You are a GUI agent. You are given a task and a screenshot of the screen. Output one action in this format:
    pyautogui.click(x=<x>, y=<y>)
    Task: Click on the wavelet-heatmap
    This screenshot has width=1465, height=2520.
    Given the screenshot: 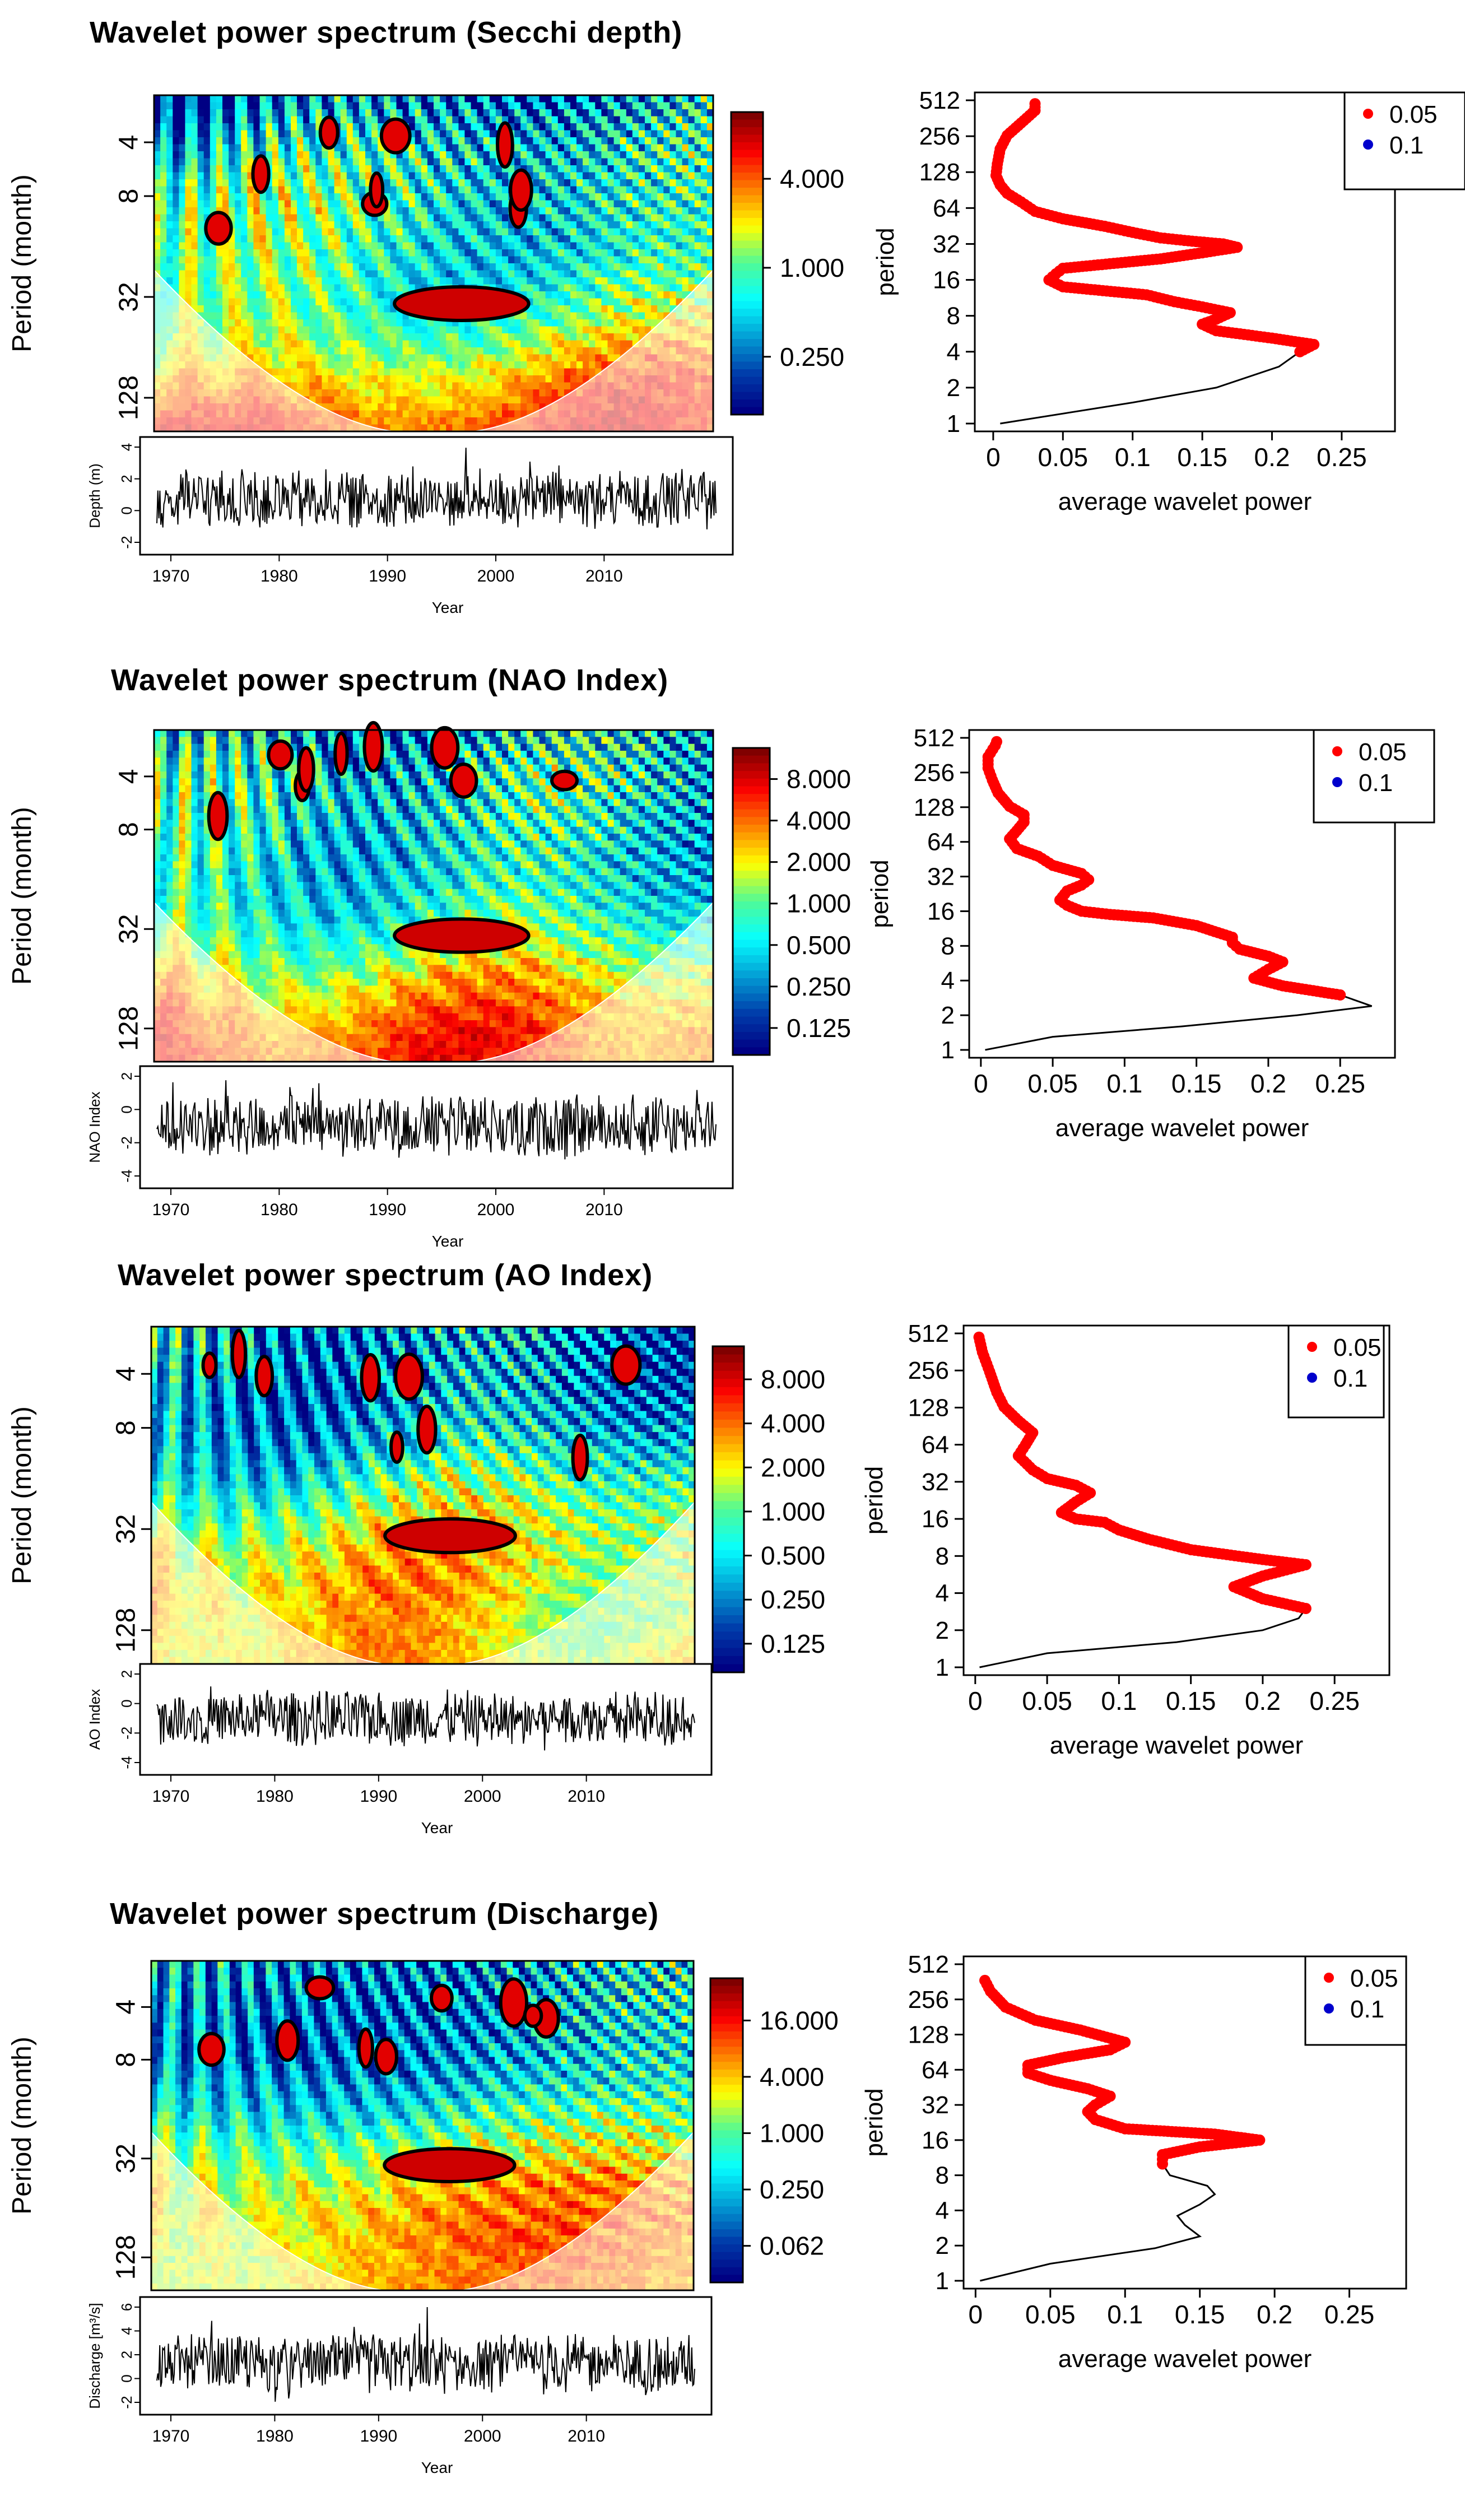 What is the action you would take?
    pyautogui.click(x=434, y=264)
    